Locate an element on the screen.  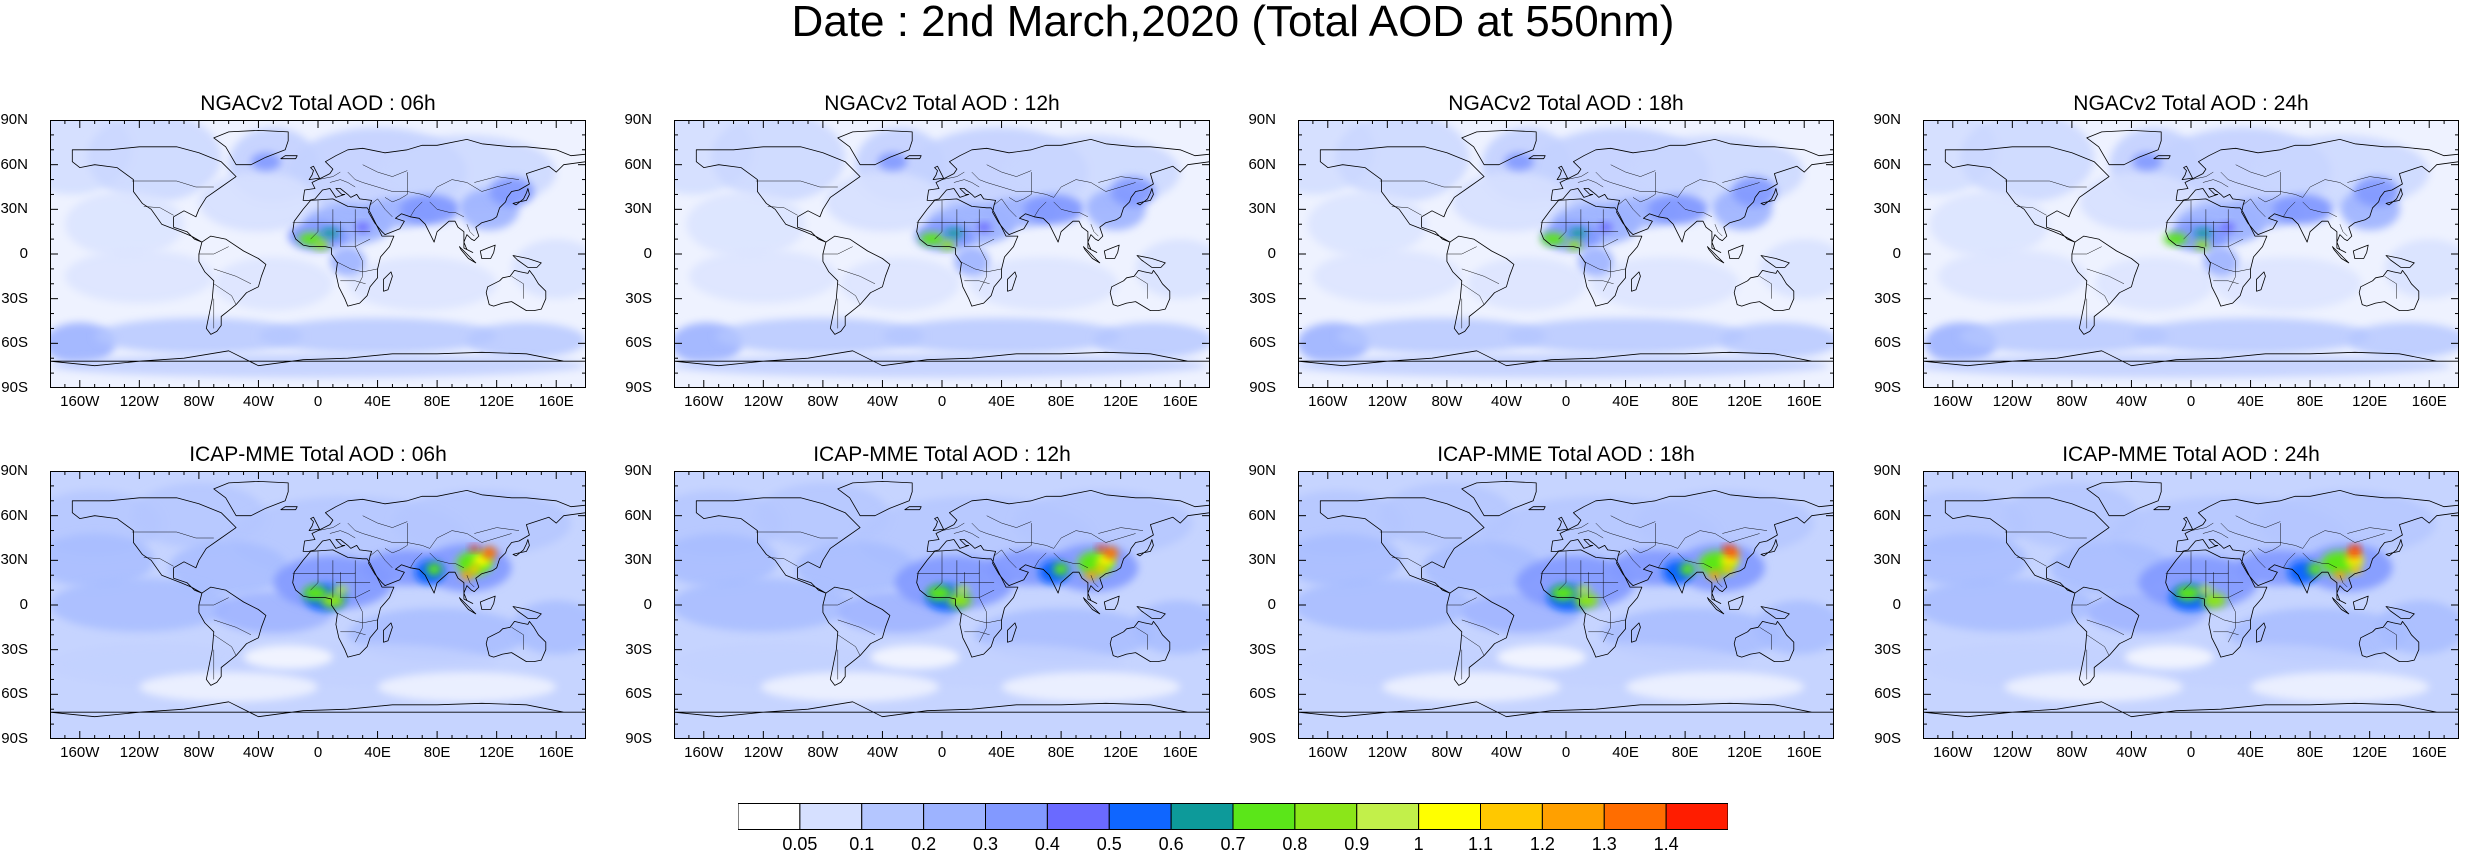
panel-title: ICAP-MME Total AOD : 06h is located at coordinates (318, 454).